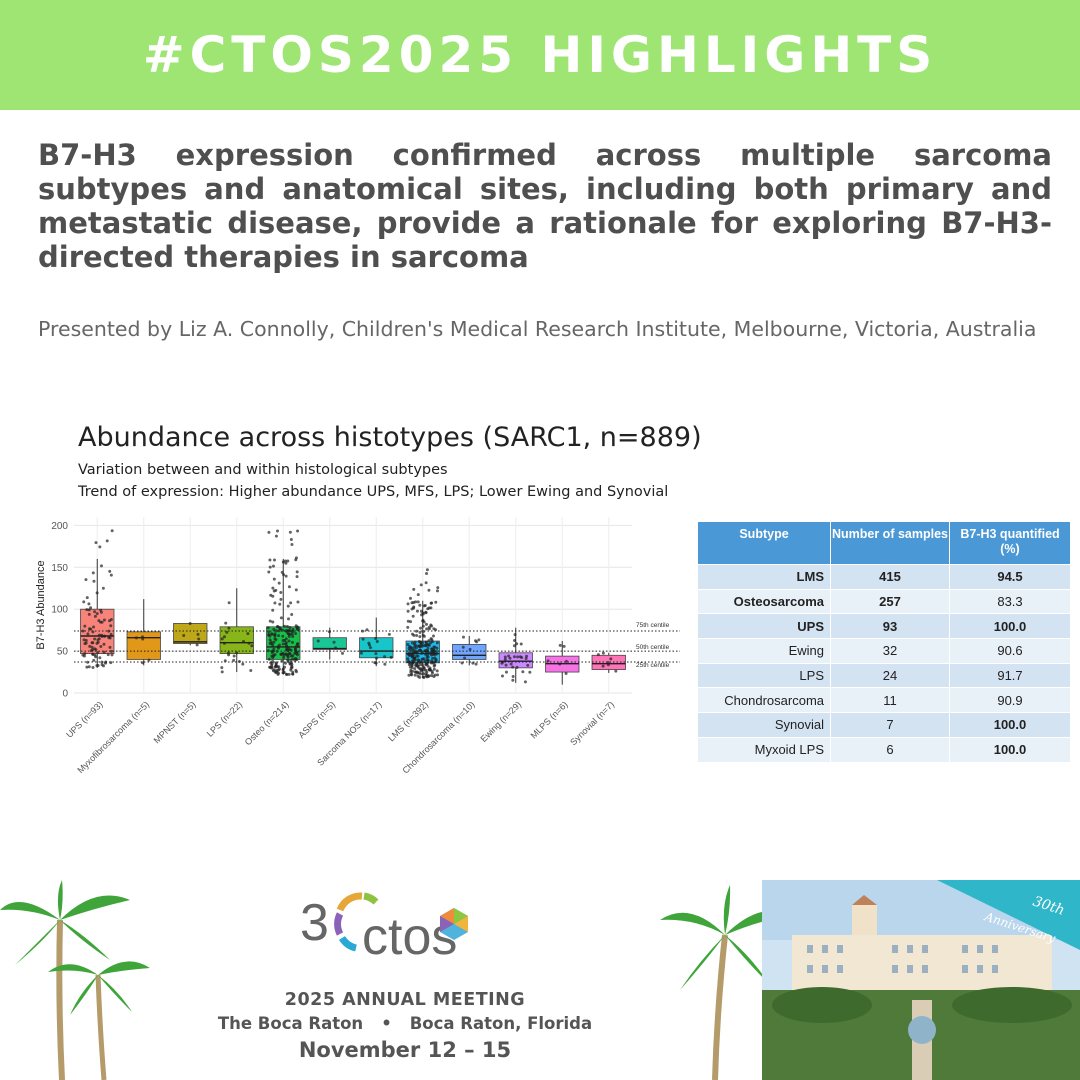  I want to click on quantified-cell: 94.5, so click(1010, 577).